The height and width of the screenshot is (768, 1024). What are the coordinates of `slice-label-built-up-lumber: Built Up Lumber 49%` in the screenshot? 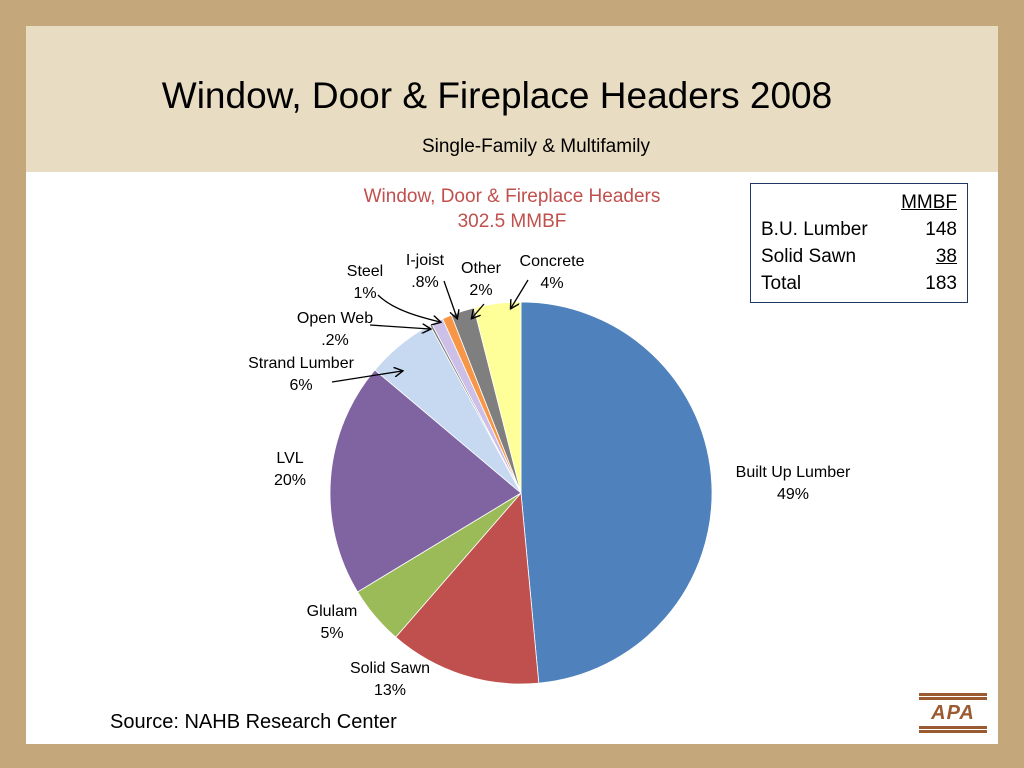 It's located at (793, 484).